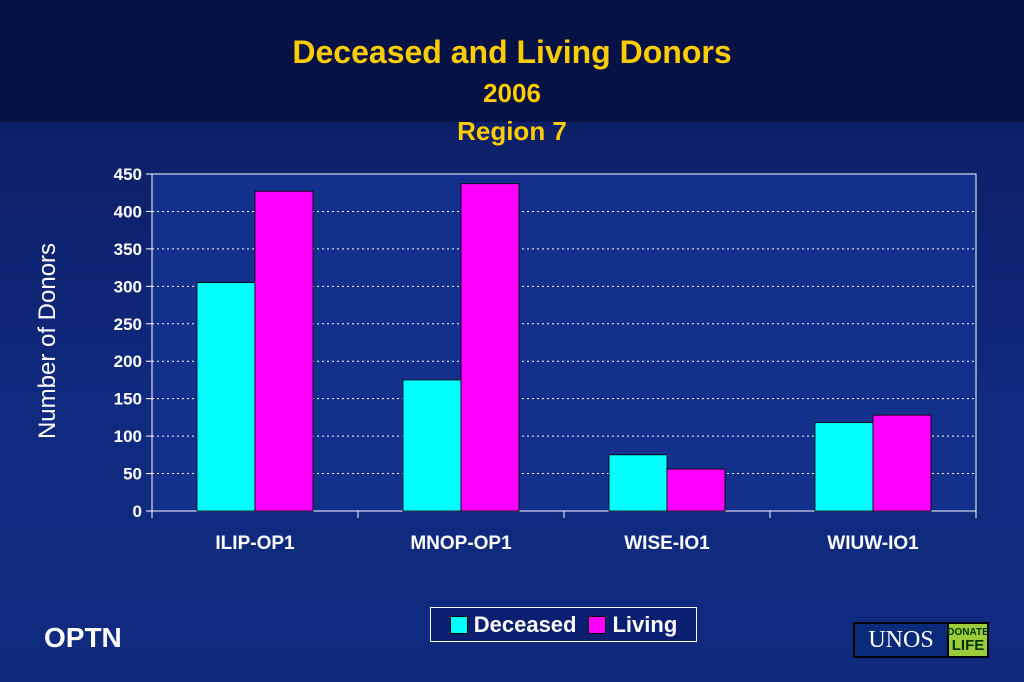 Image resolution: width=1024 pixels, height=682 pixels. I want to click on bar-deceased-wiuw-io1, so click(844, 467).